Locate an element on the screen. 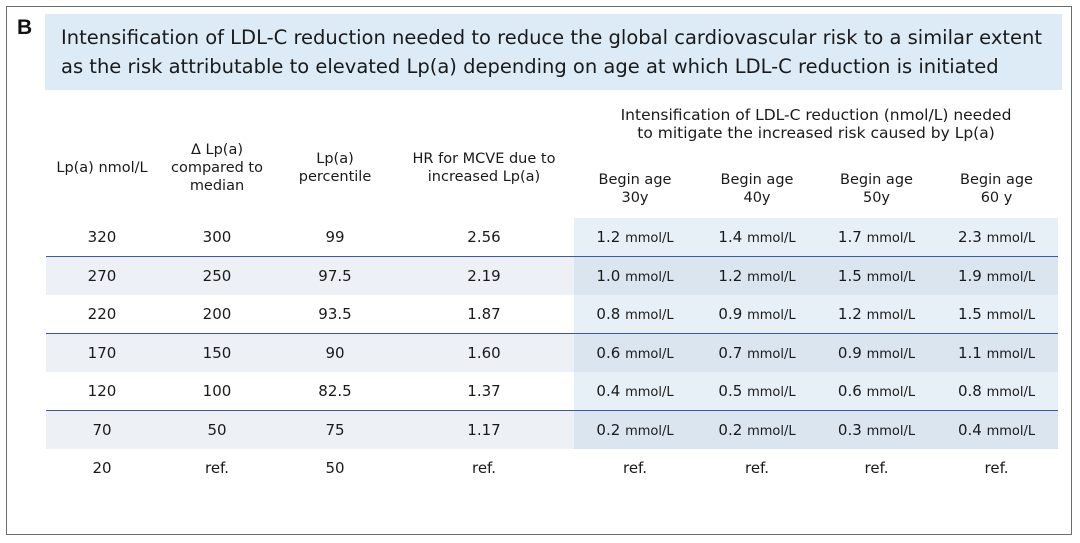  cell-lpa: 170 is located at coordinates (102, 352).